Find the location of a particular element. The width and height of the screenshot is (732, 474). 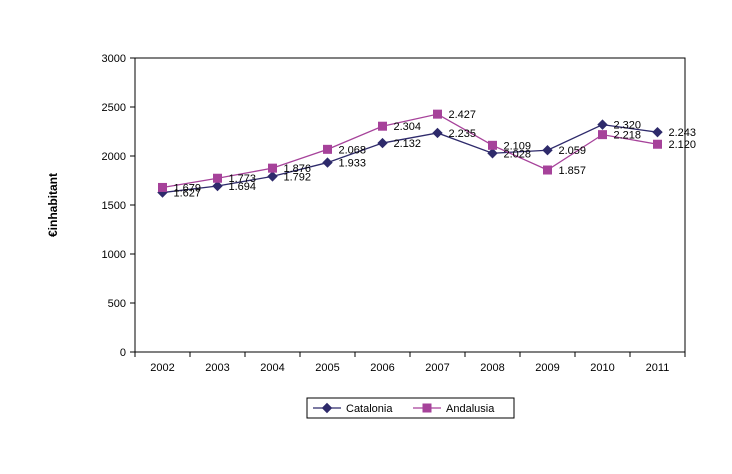

legend-marker-catalonia is located at coordinates (327, 408).